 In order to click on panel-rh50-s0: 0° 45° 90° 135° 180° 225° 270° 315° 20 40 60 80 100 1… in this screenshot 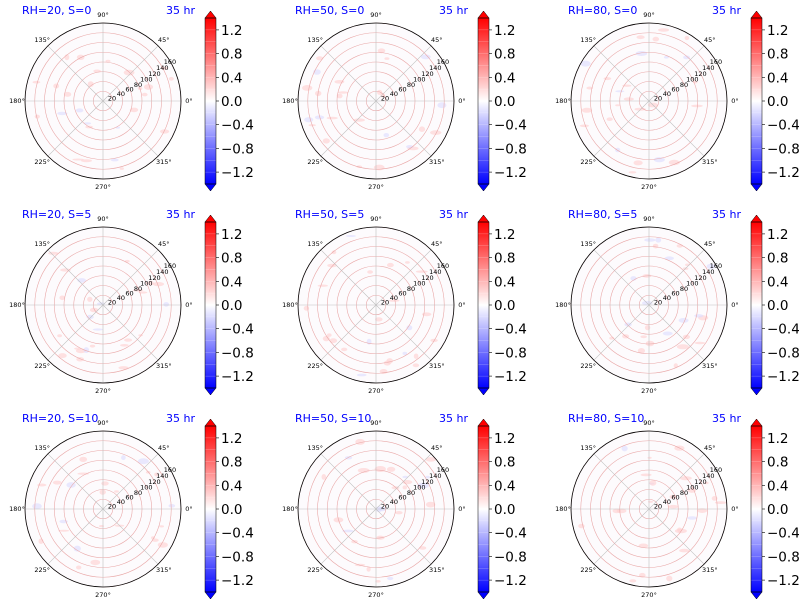, I will do `click(406, 102)`.